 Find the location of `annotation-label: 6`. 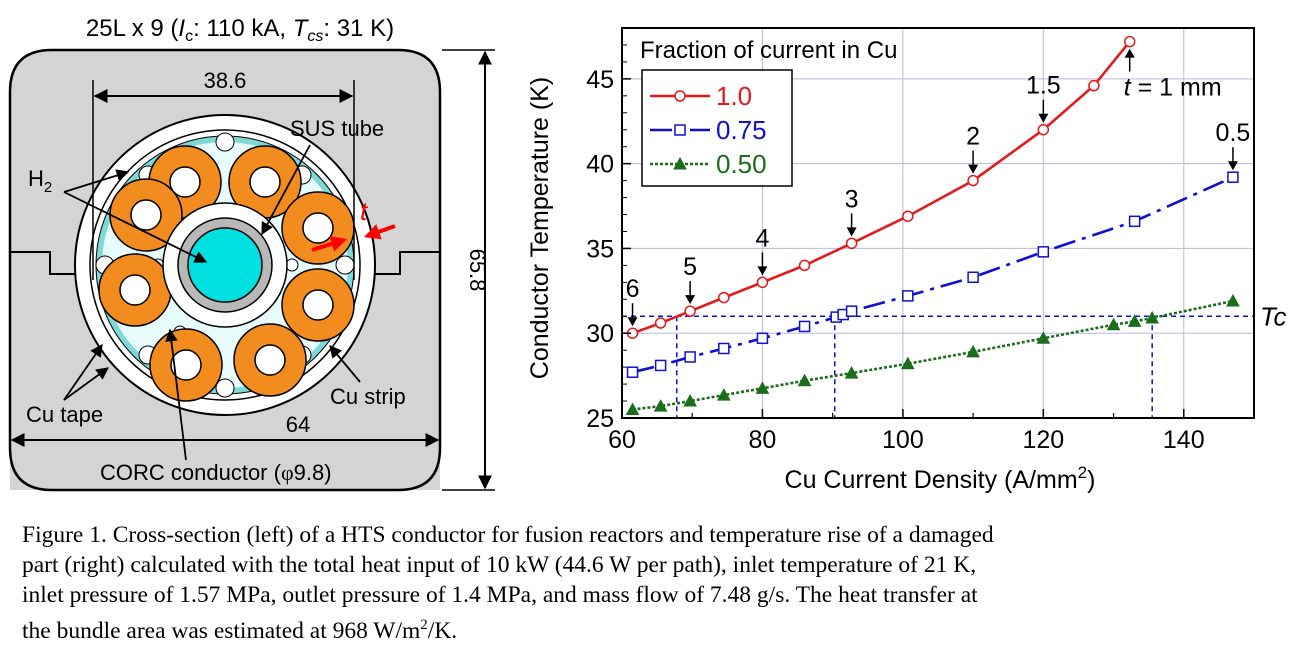

annotation-label: 6 is located at coordinates (633, 289).